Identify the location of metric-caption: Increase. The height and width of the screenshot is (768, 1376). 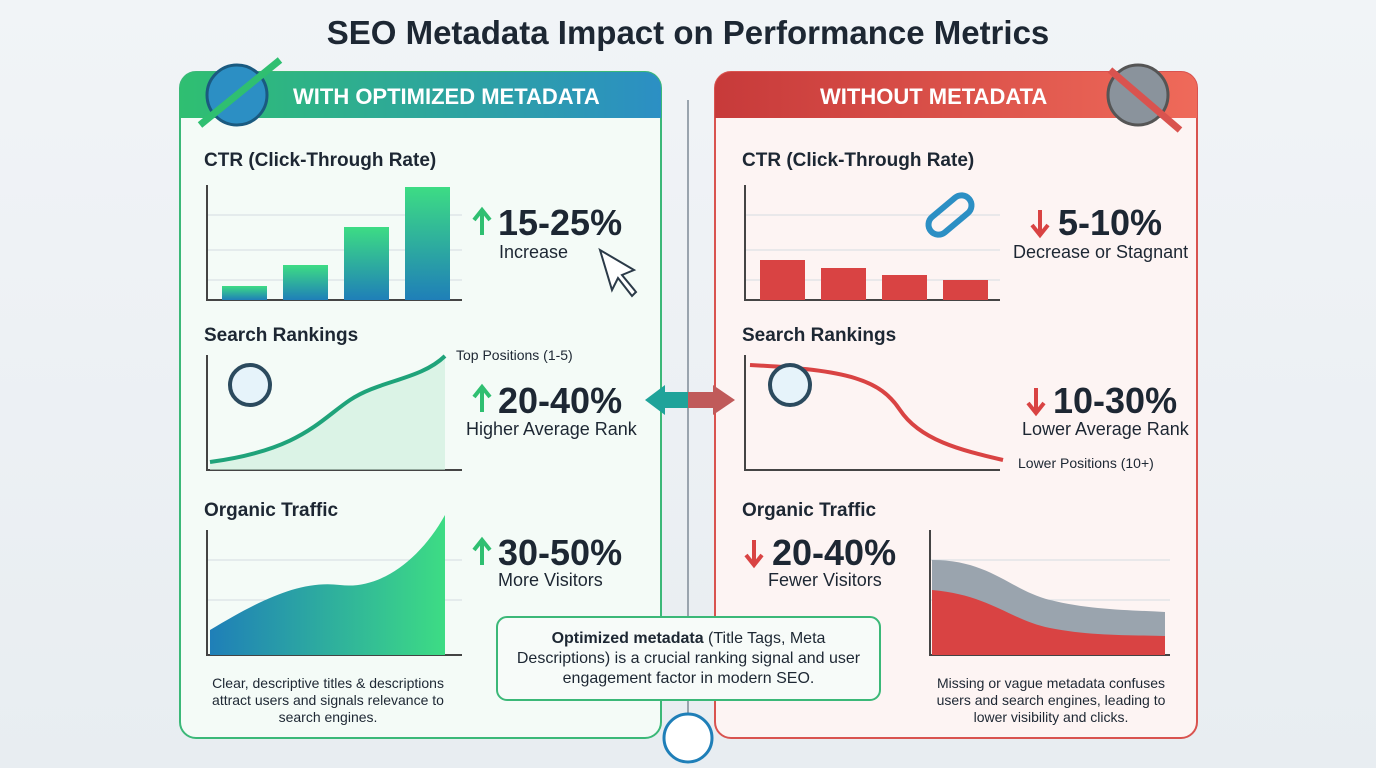
(534, 252).